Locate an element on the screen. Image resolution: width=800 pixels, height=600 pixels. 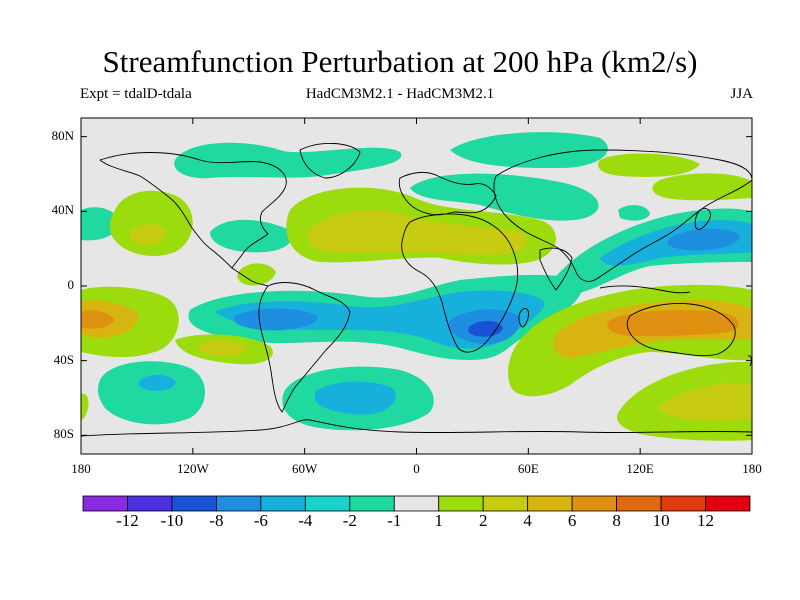
colorbar-label: 2 is located at coordinates (483, 520).